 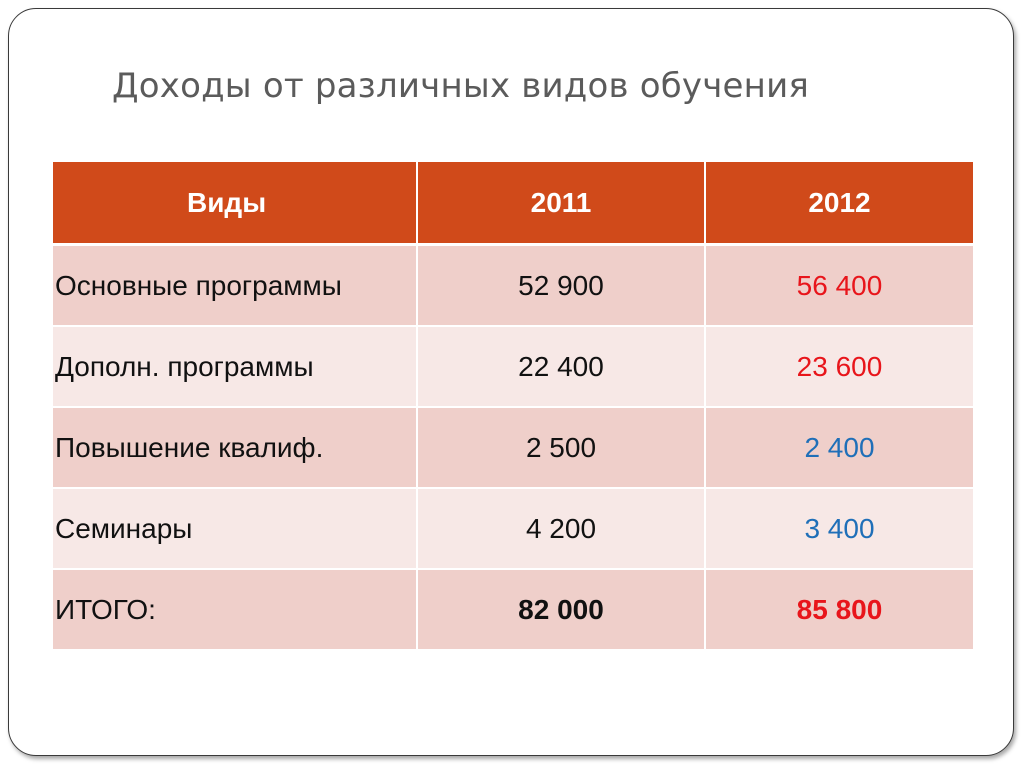 What do you see at coordinates (234, 447) in the screenshot?
I see `row-name: Повышение квалиф.` at bounding box center [234, 447].